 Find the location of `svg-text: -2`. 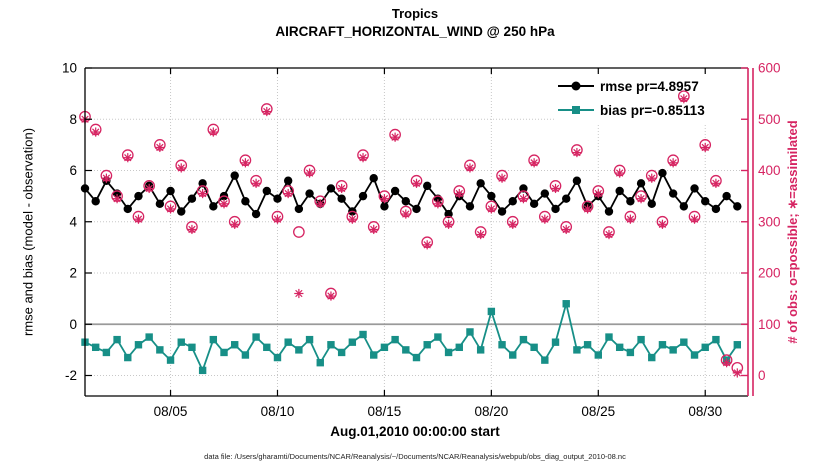

svg-text: -2 is located at coordinates (71, 375).